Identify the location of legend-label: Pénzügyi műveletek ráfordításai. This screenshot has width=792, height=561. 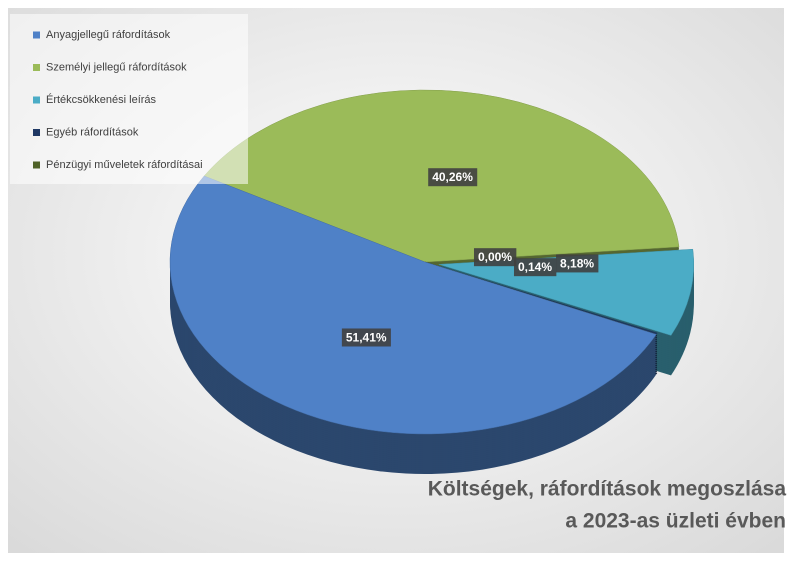
(124, 165).